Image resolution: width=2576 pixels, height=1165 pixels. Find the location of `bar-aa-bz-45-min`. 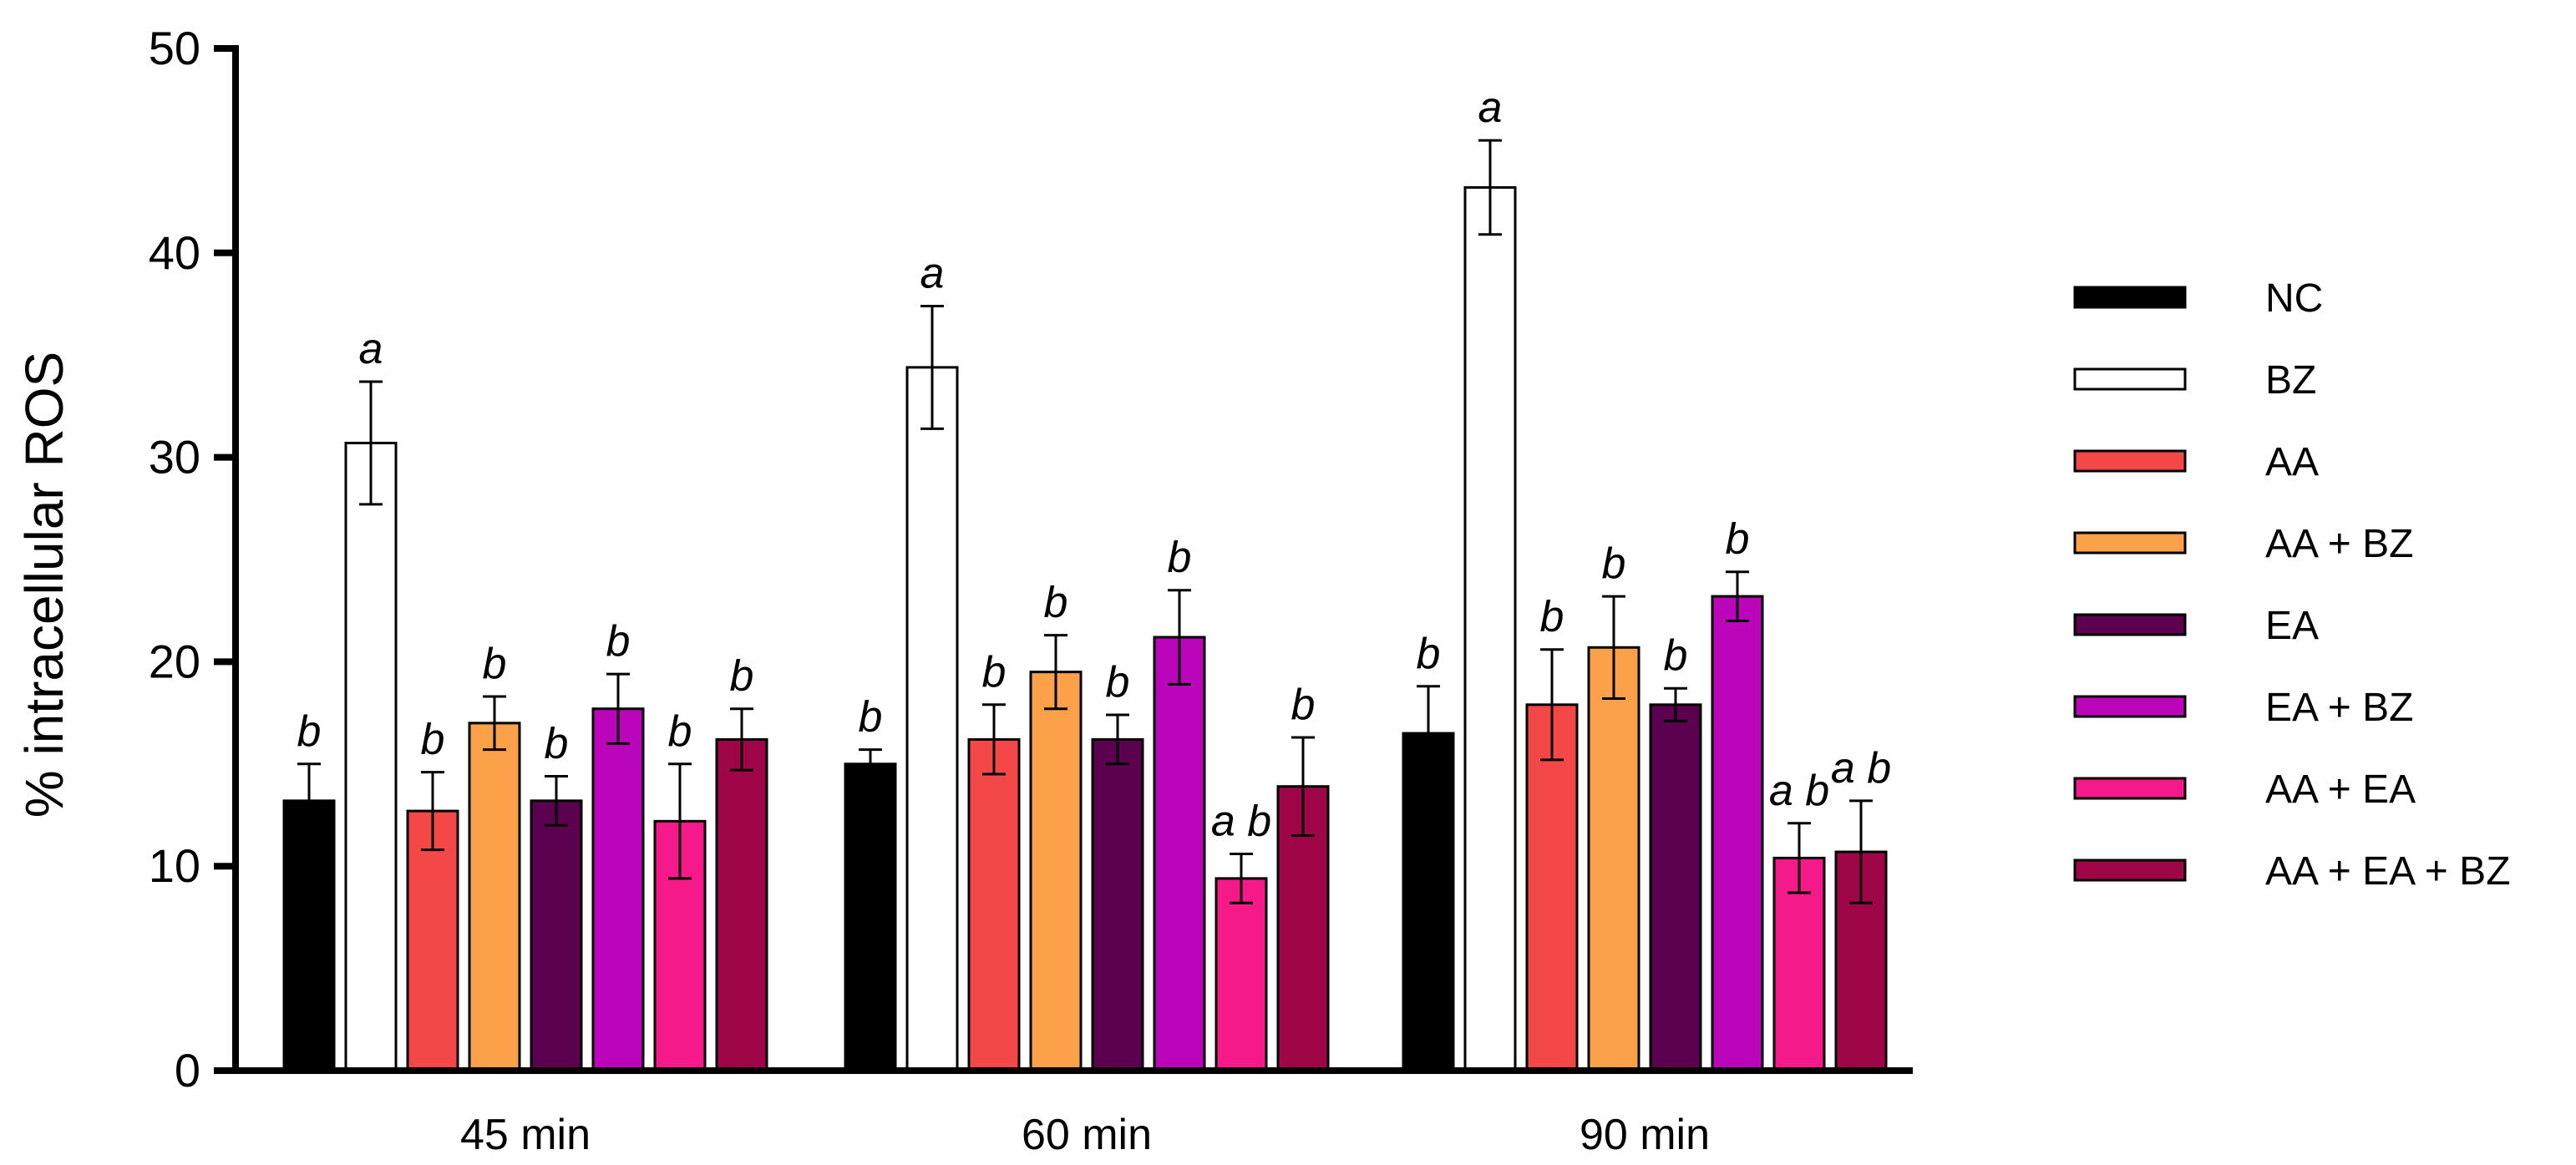

bar-aa-bz-45-min is located at coordinates (494, 897).